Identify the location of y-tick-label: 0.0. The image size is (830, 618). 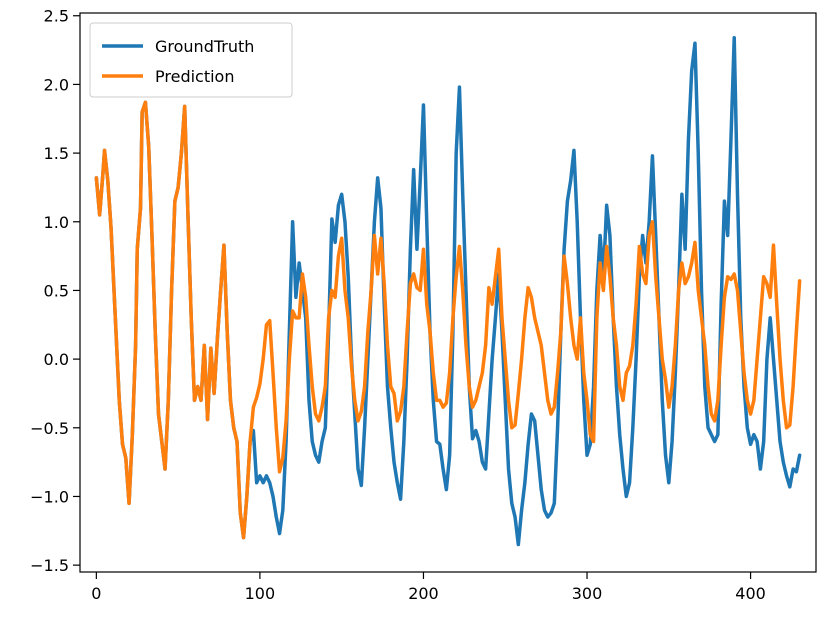
(56, 359).